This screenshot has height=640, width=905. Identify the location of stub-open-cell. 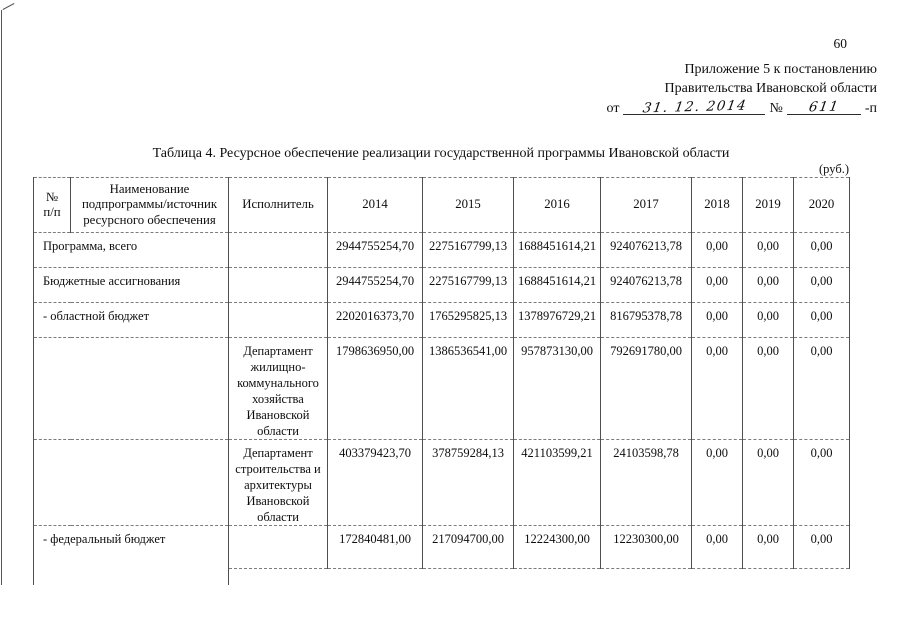
(131, 576).